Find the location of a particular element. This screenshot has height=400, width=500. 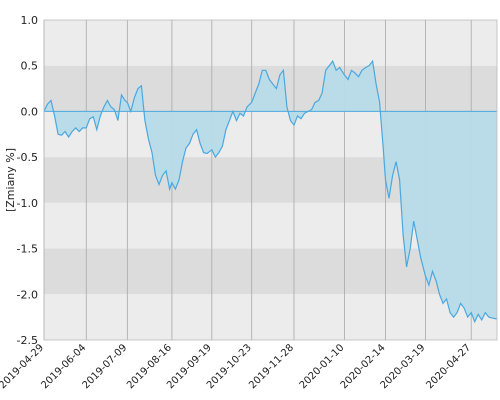

y-tick-label: -0.5 is located at coordinates (27, 157).